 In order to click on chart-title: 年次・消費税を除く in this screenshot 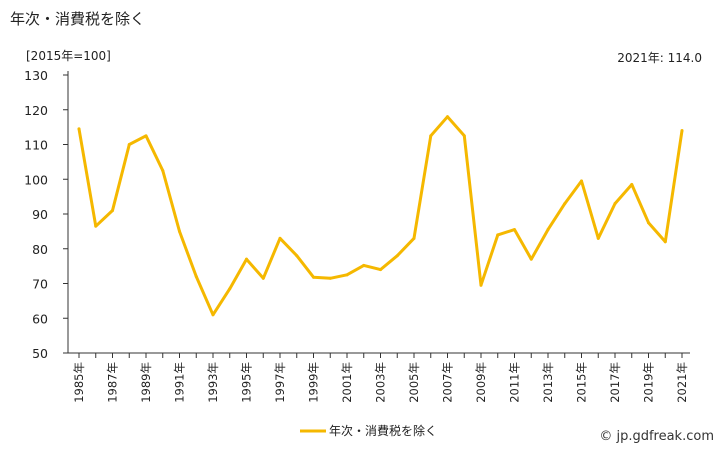, I will do `click(78, 19)`.